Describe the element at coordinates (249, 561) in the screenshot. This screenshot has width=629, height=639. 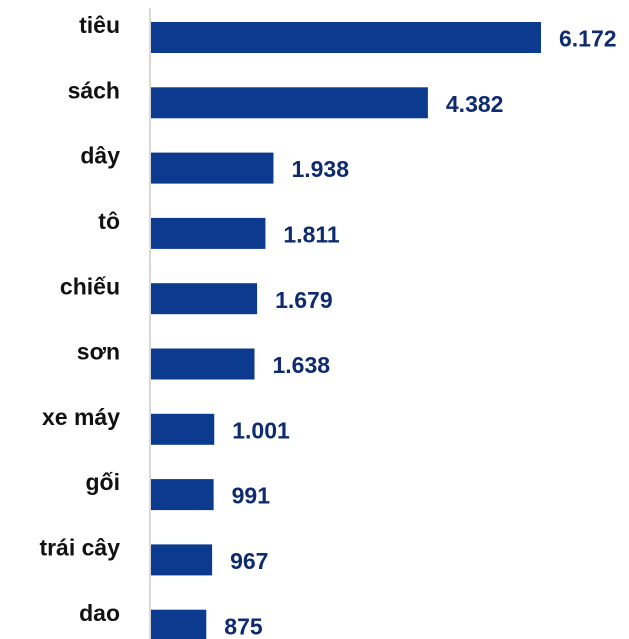
I see `value-label: 967` at that location.